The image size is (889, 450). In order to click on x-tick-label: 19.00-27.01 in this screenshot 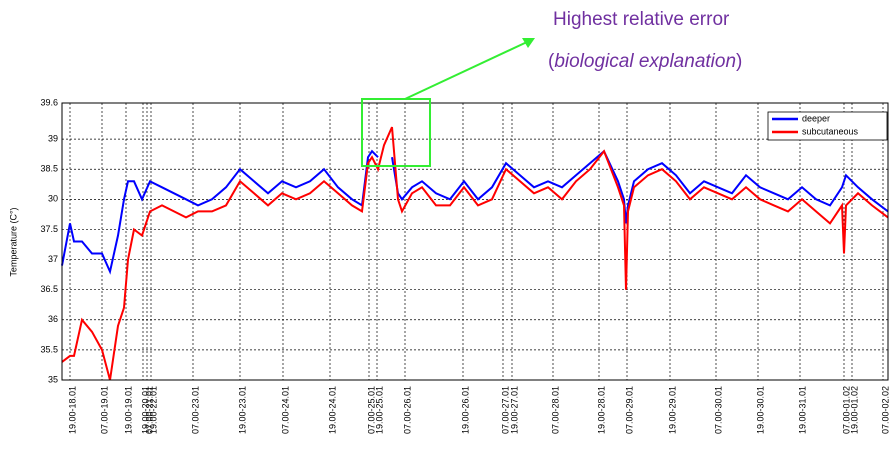, I will do `click(514, 410)`.